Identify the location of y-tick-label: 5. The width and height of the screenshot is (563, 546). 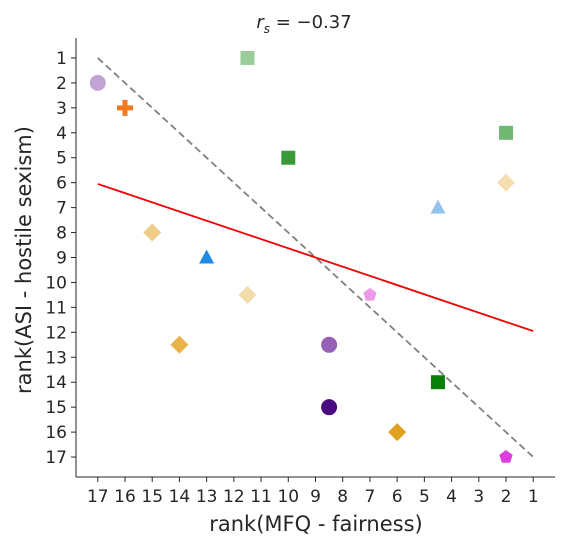
(61, 159).